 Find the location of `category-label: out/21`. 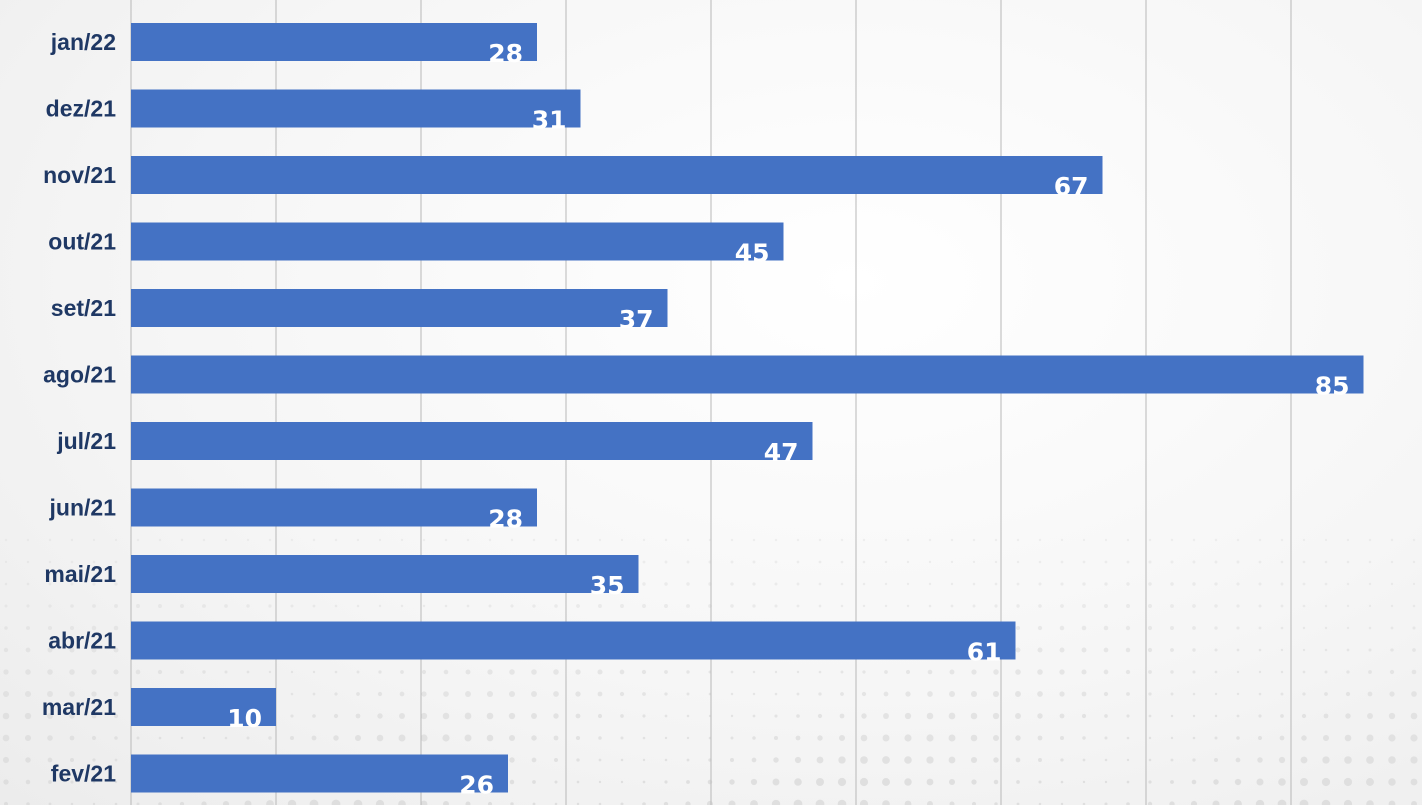

category-label: out/21 is located at coordinates (82, 242).